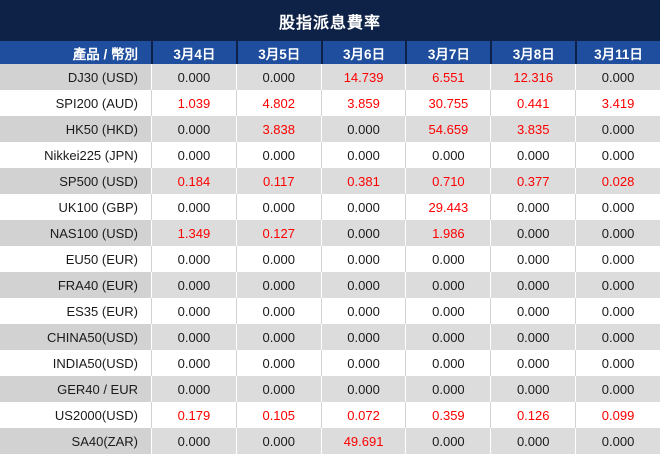 The width and height of the screenshot is (660, 457). What do you see at coordinates (75, 337) in the screenshot?
I see `row-label: CHINA50(USD)` at bounding box center [75, 337].